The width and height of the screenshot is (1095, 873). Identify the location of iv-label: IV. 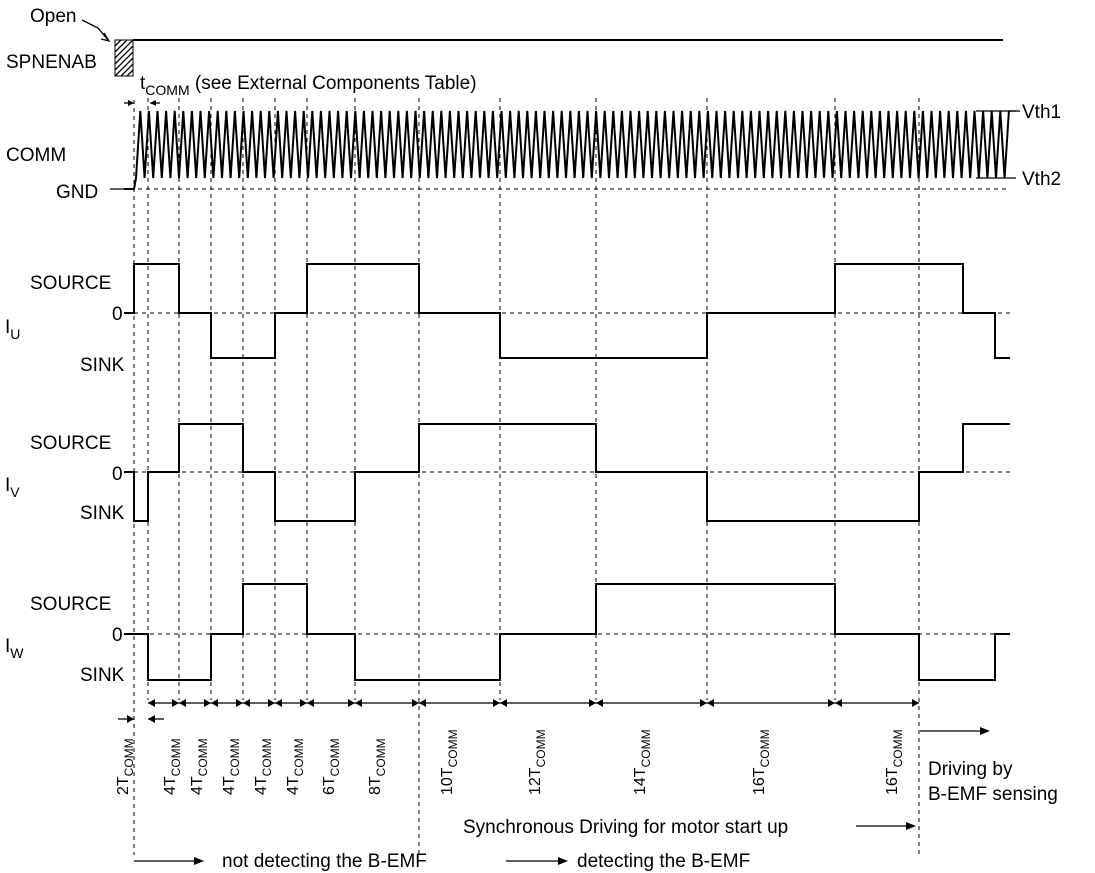
(12, 487).